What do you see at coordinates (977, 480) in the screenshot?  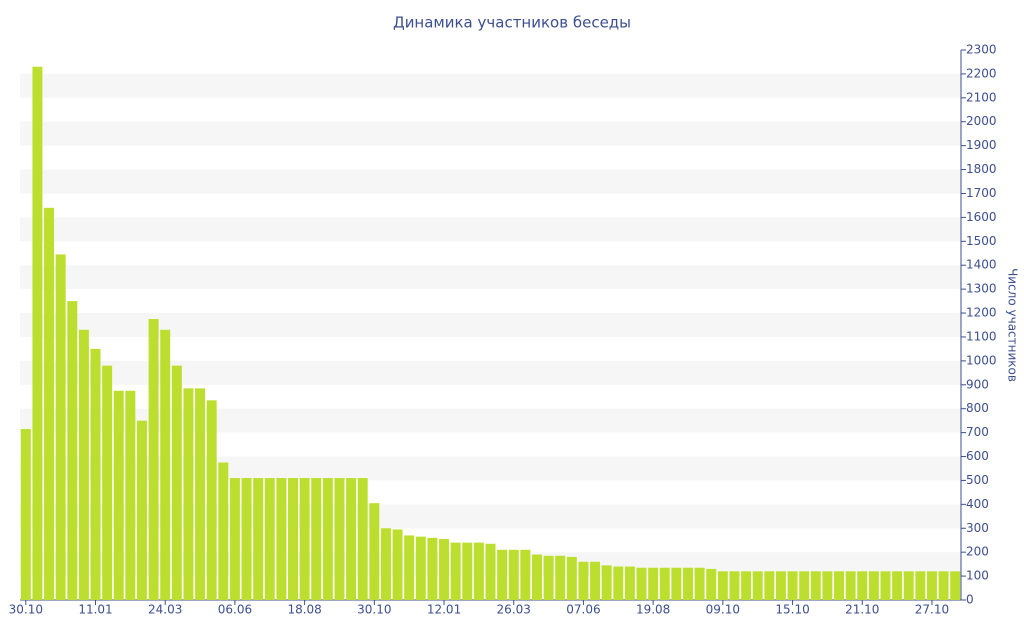 I see `y-tick-label: 500` at bounding box center [977, 480].